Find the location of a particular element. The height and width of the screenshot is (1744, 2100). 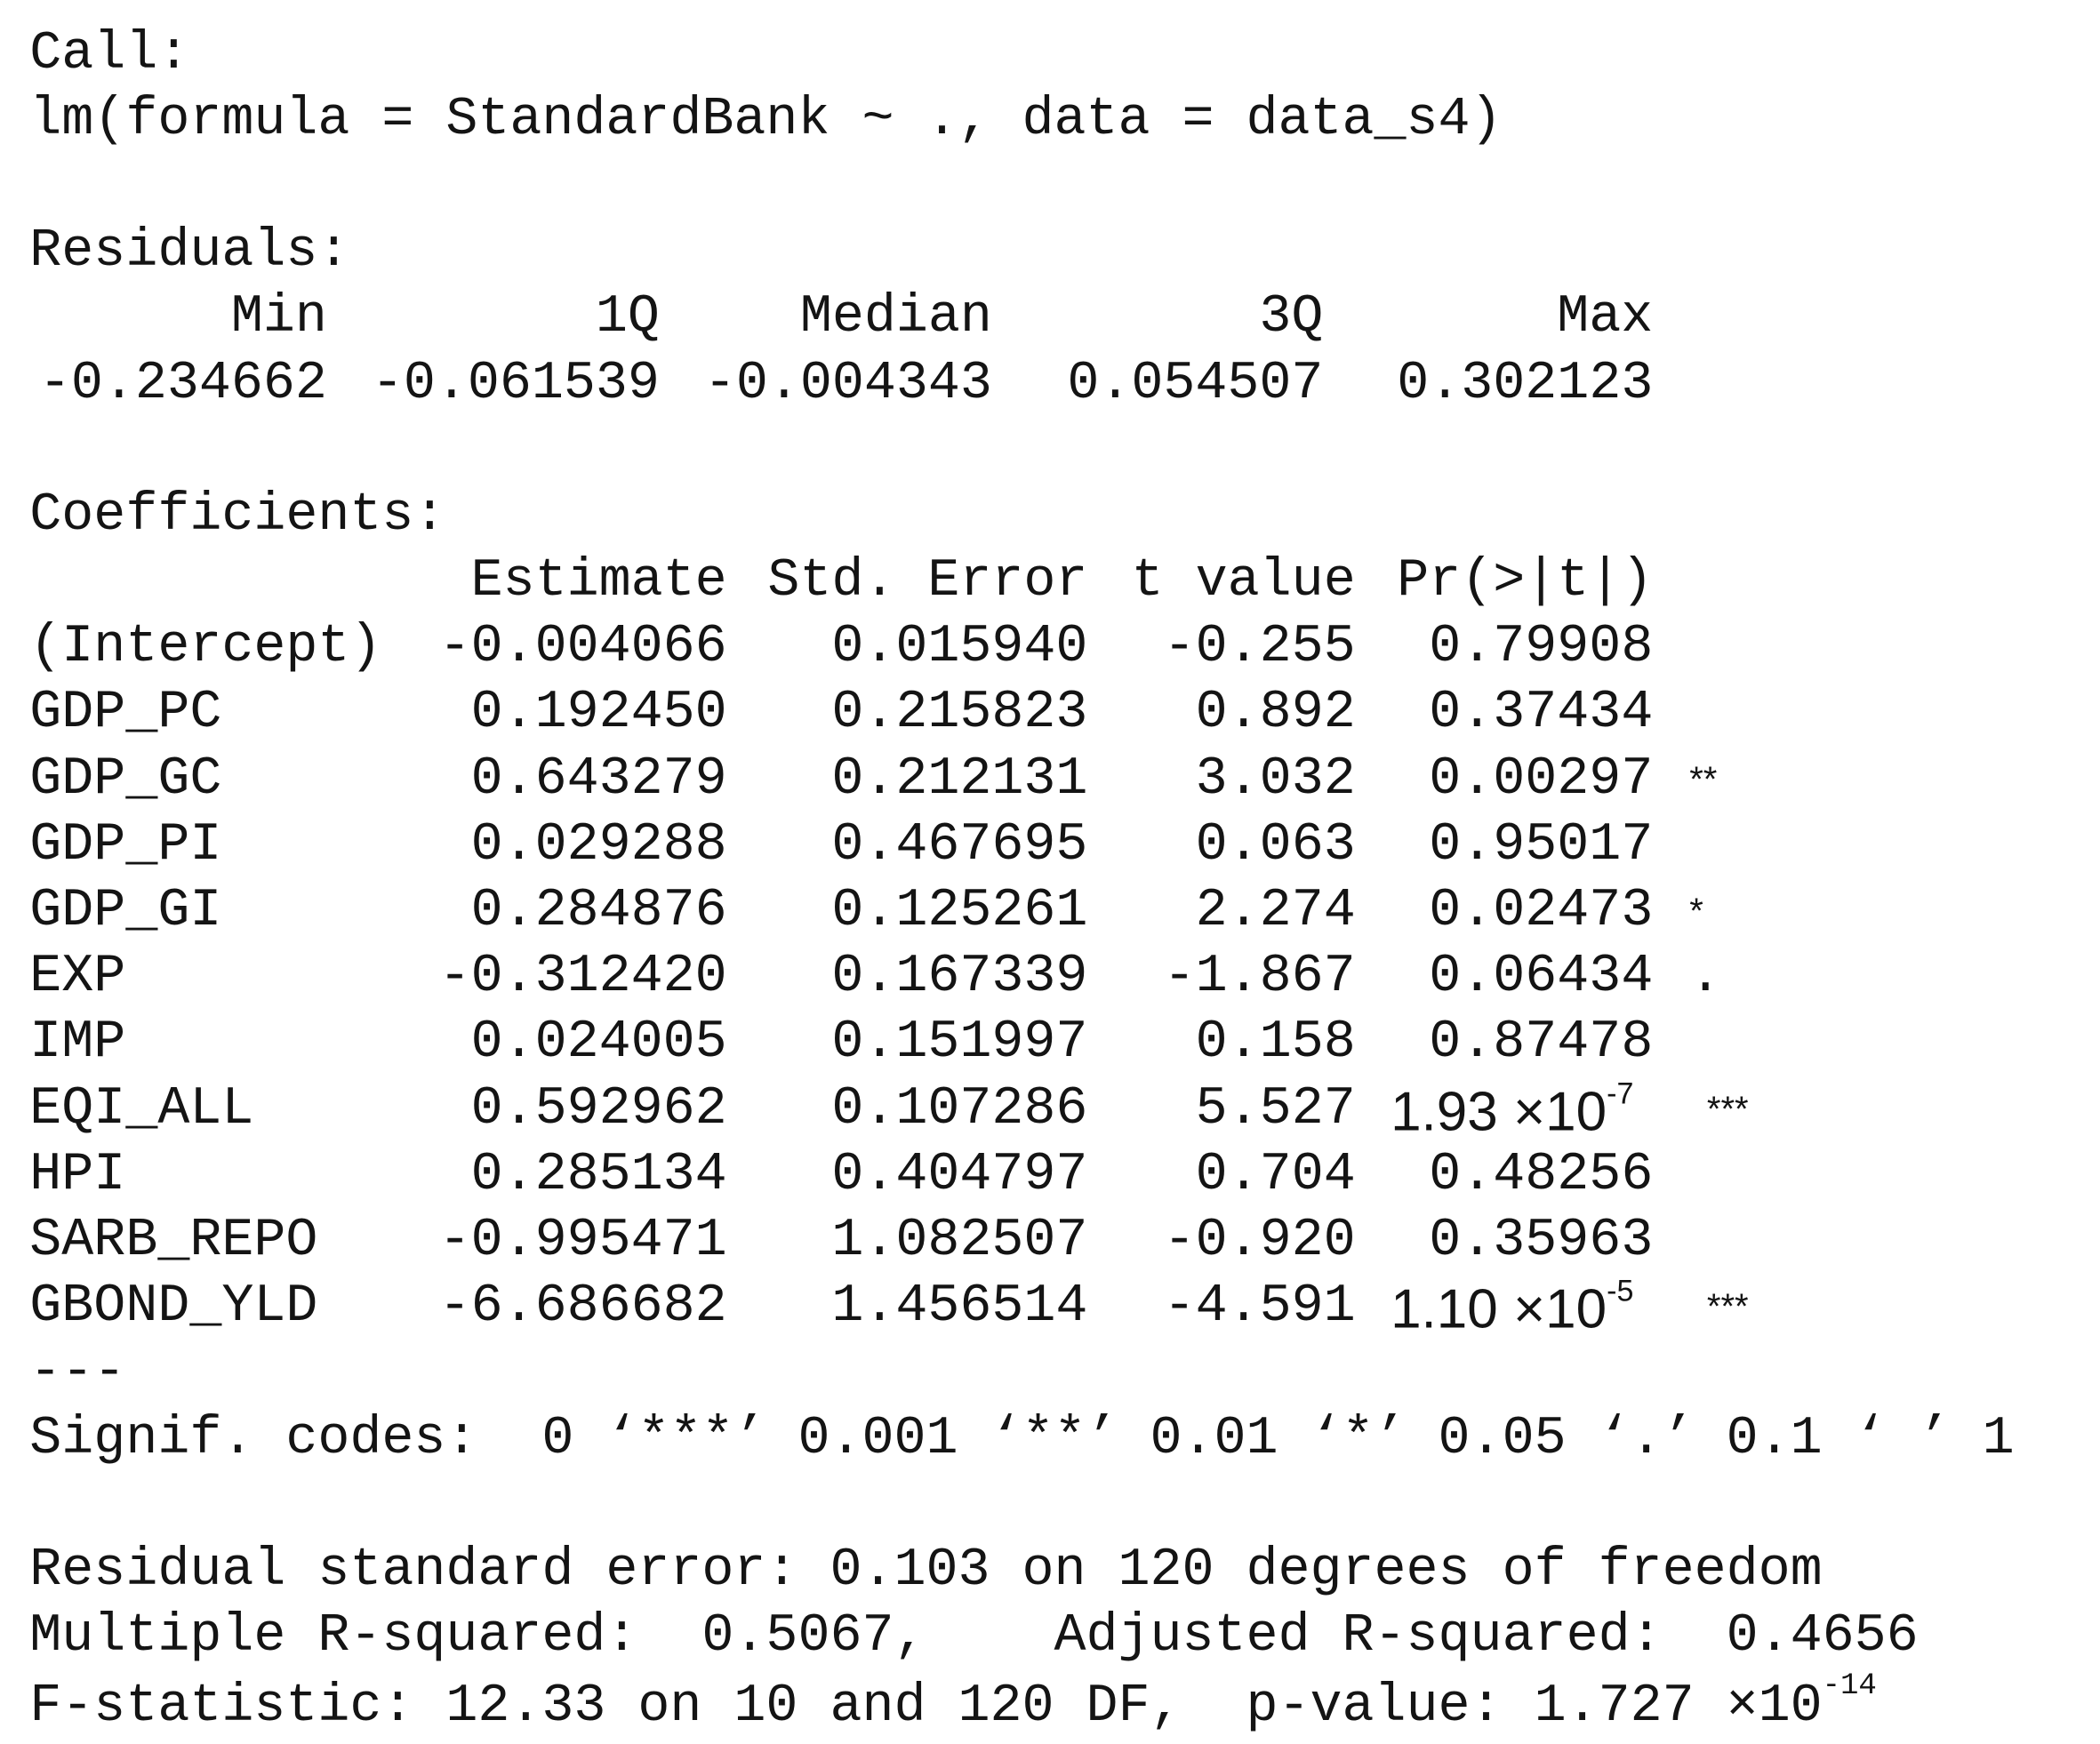

coef-p-value-exponent: -7 is located at coordinates (1620, 1093).